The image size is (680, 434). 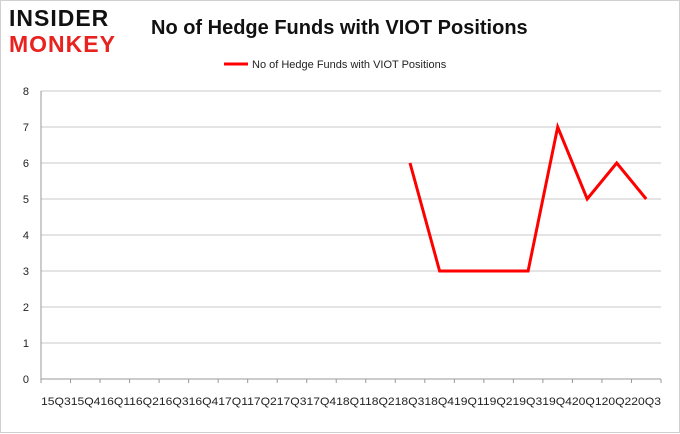 I want to click on y-tick-label: 8, so click(x=26, y=92).